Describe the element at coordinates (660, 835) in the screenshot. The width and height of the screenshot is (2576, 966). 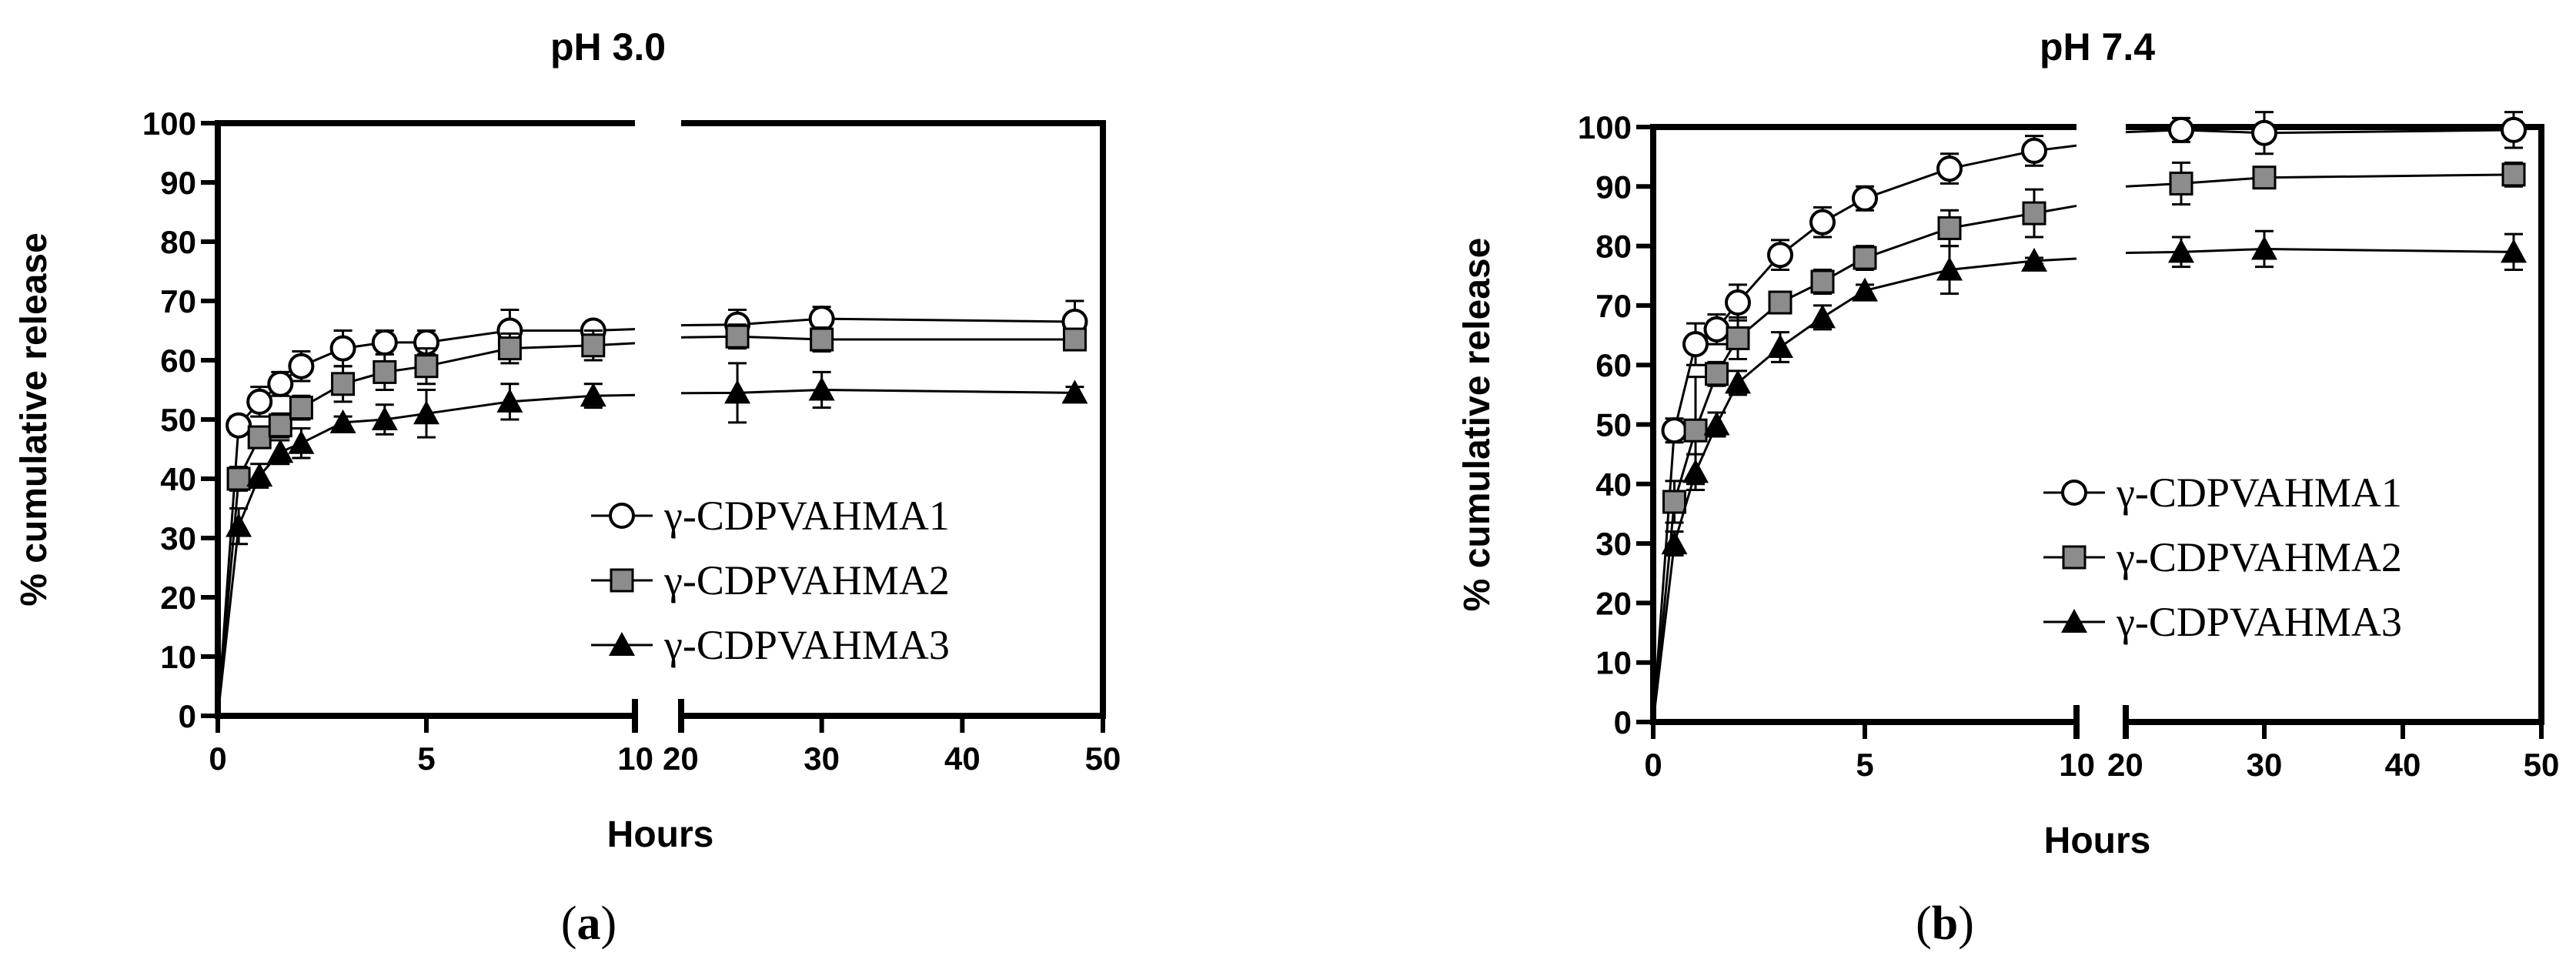
I see `x-axis-label: Hours` at that location.